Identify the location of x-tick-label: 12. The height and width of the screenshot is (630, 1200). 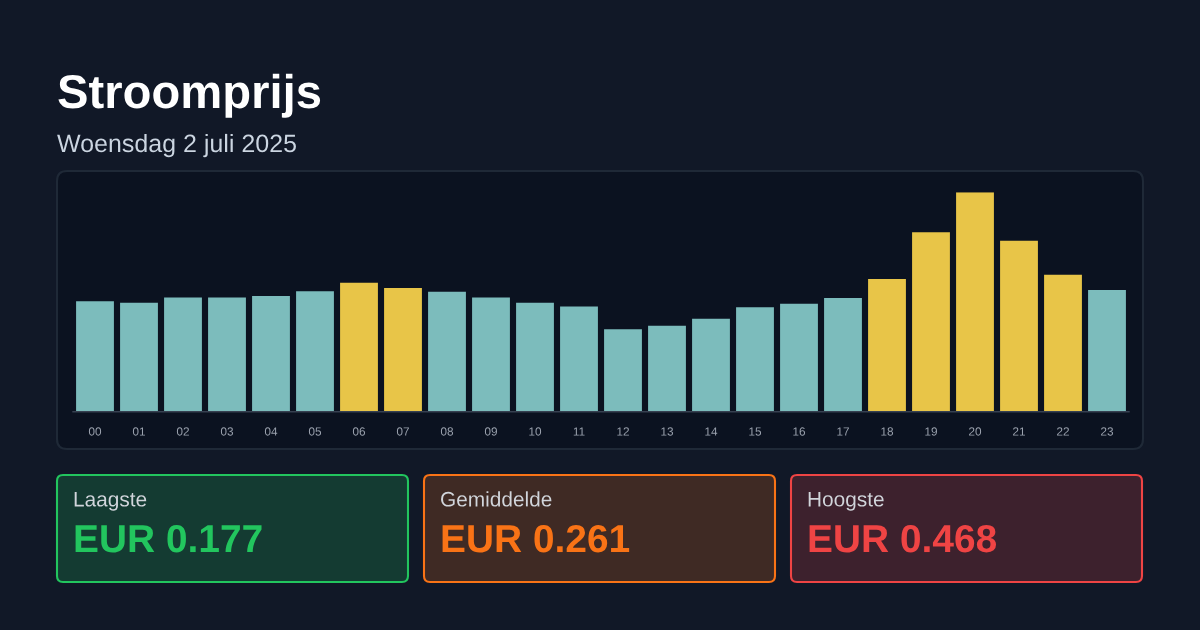
(623, 431).